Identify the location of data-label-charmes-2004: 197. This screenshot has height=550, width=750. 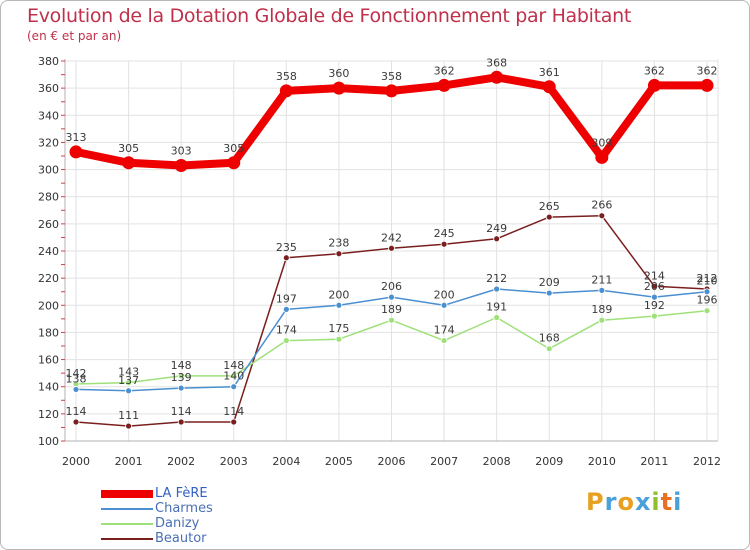
(286, 298).